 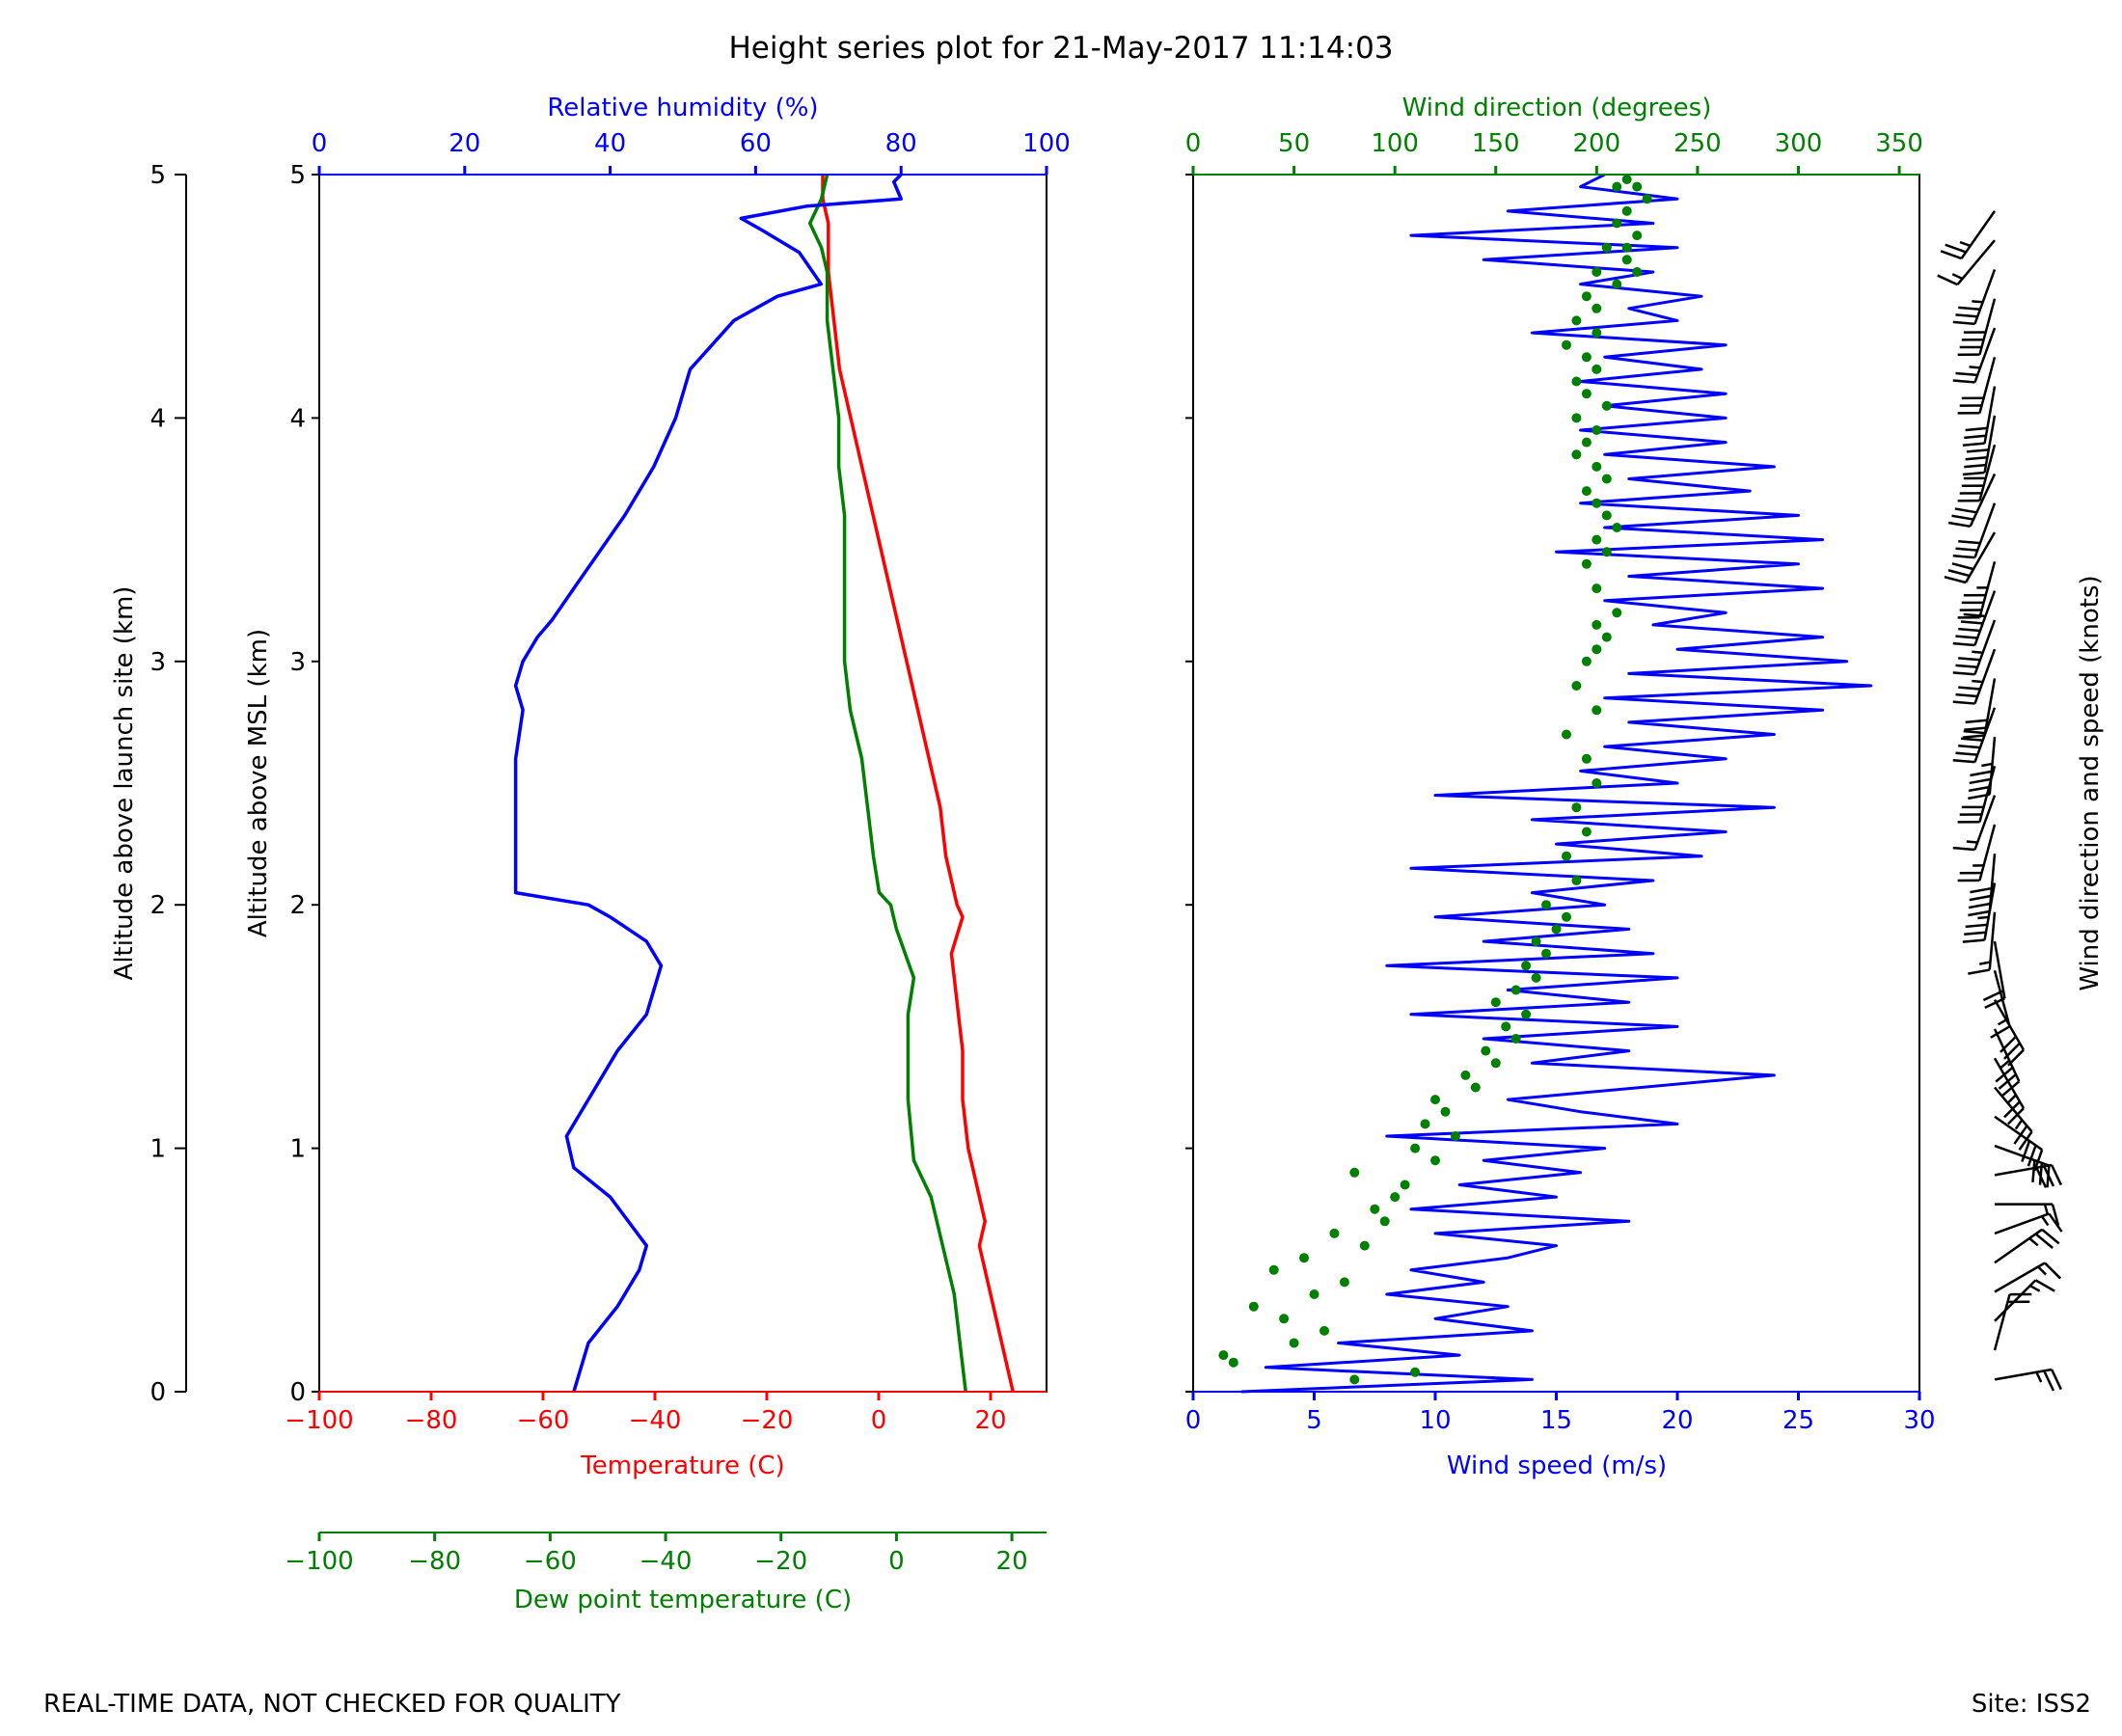 I want to click on temperature-tick-label: −40, so click(x=656, y=1420).